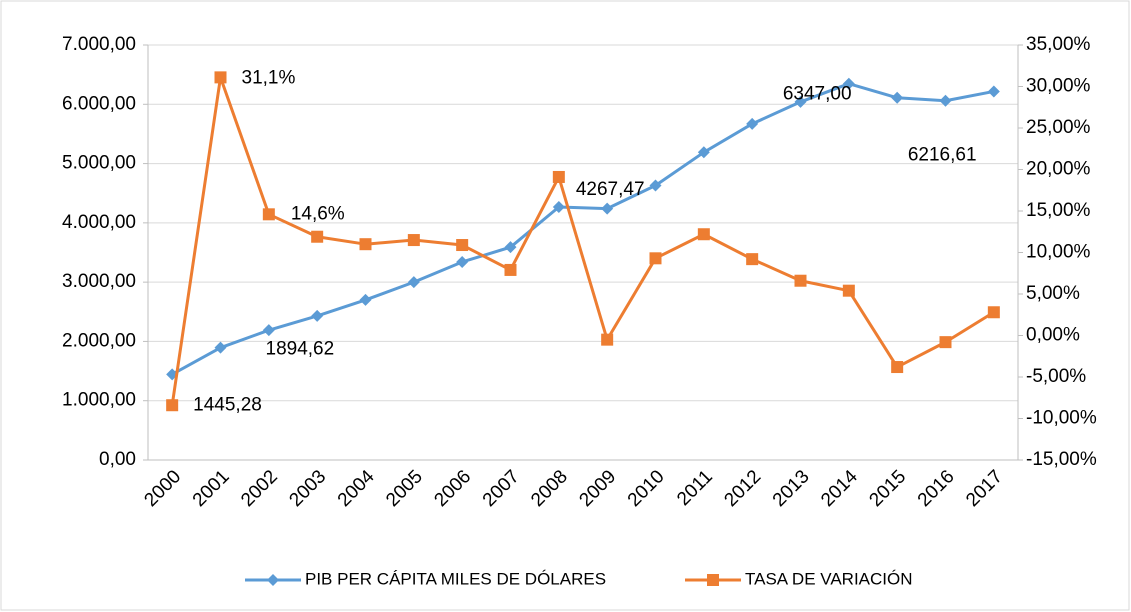 Image resolution: width=1131 pixels, height=612 pixels. I want to click on y-tick-label: 0,00, so click(117, 459).